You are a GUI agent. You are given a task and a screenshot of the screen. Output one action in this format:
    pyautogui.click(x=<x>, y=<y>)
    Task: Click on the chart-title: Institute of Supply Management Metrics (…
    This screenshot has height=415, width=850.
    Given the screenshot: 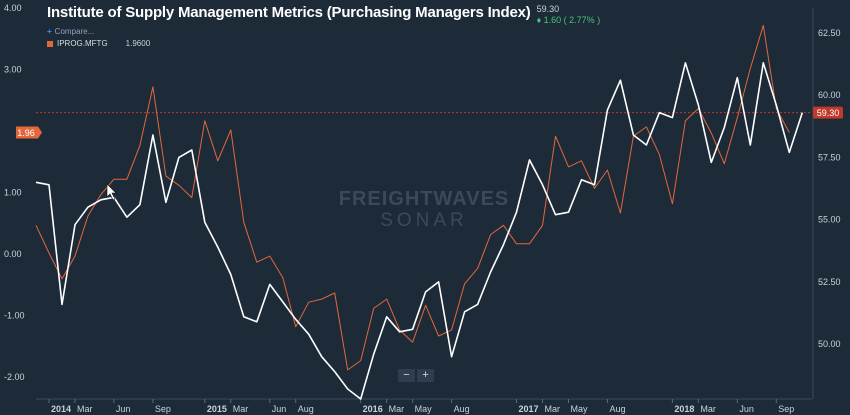 What is the action you would take?
    pyautogui.click(x=289, y=12)
    